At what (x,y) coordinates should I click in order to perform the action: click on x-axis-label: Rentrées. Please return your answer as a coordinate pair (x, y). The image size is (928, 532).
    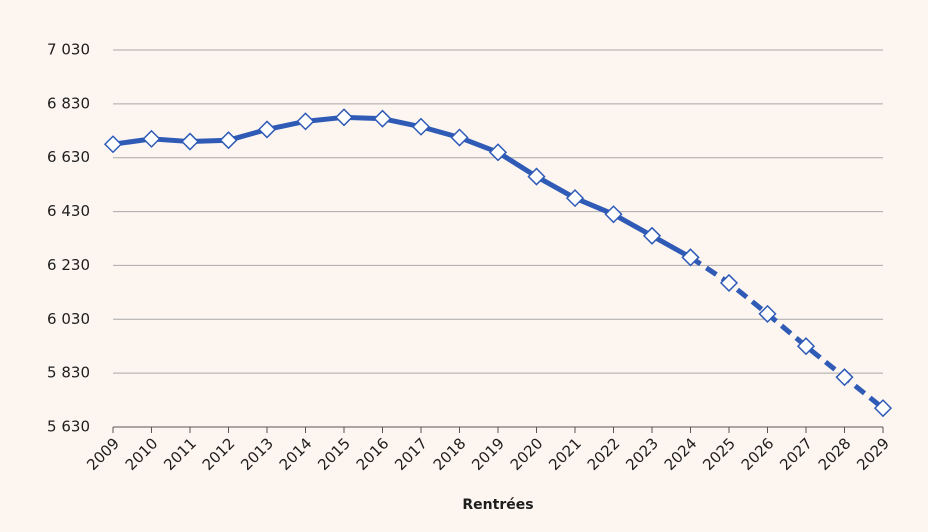
    Looking at the image, I should click on (497, 505).